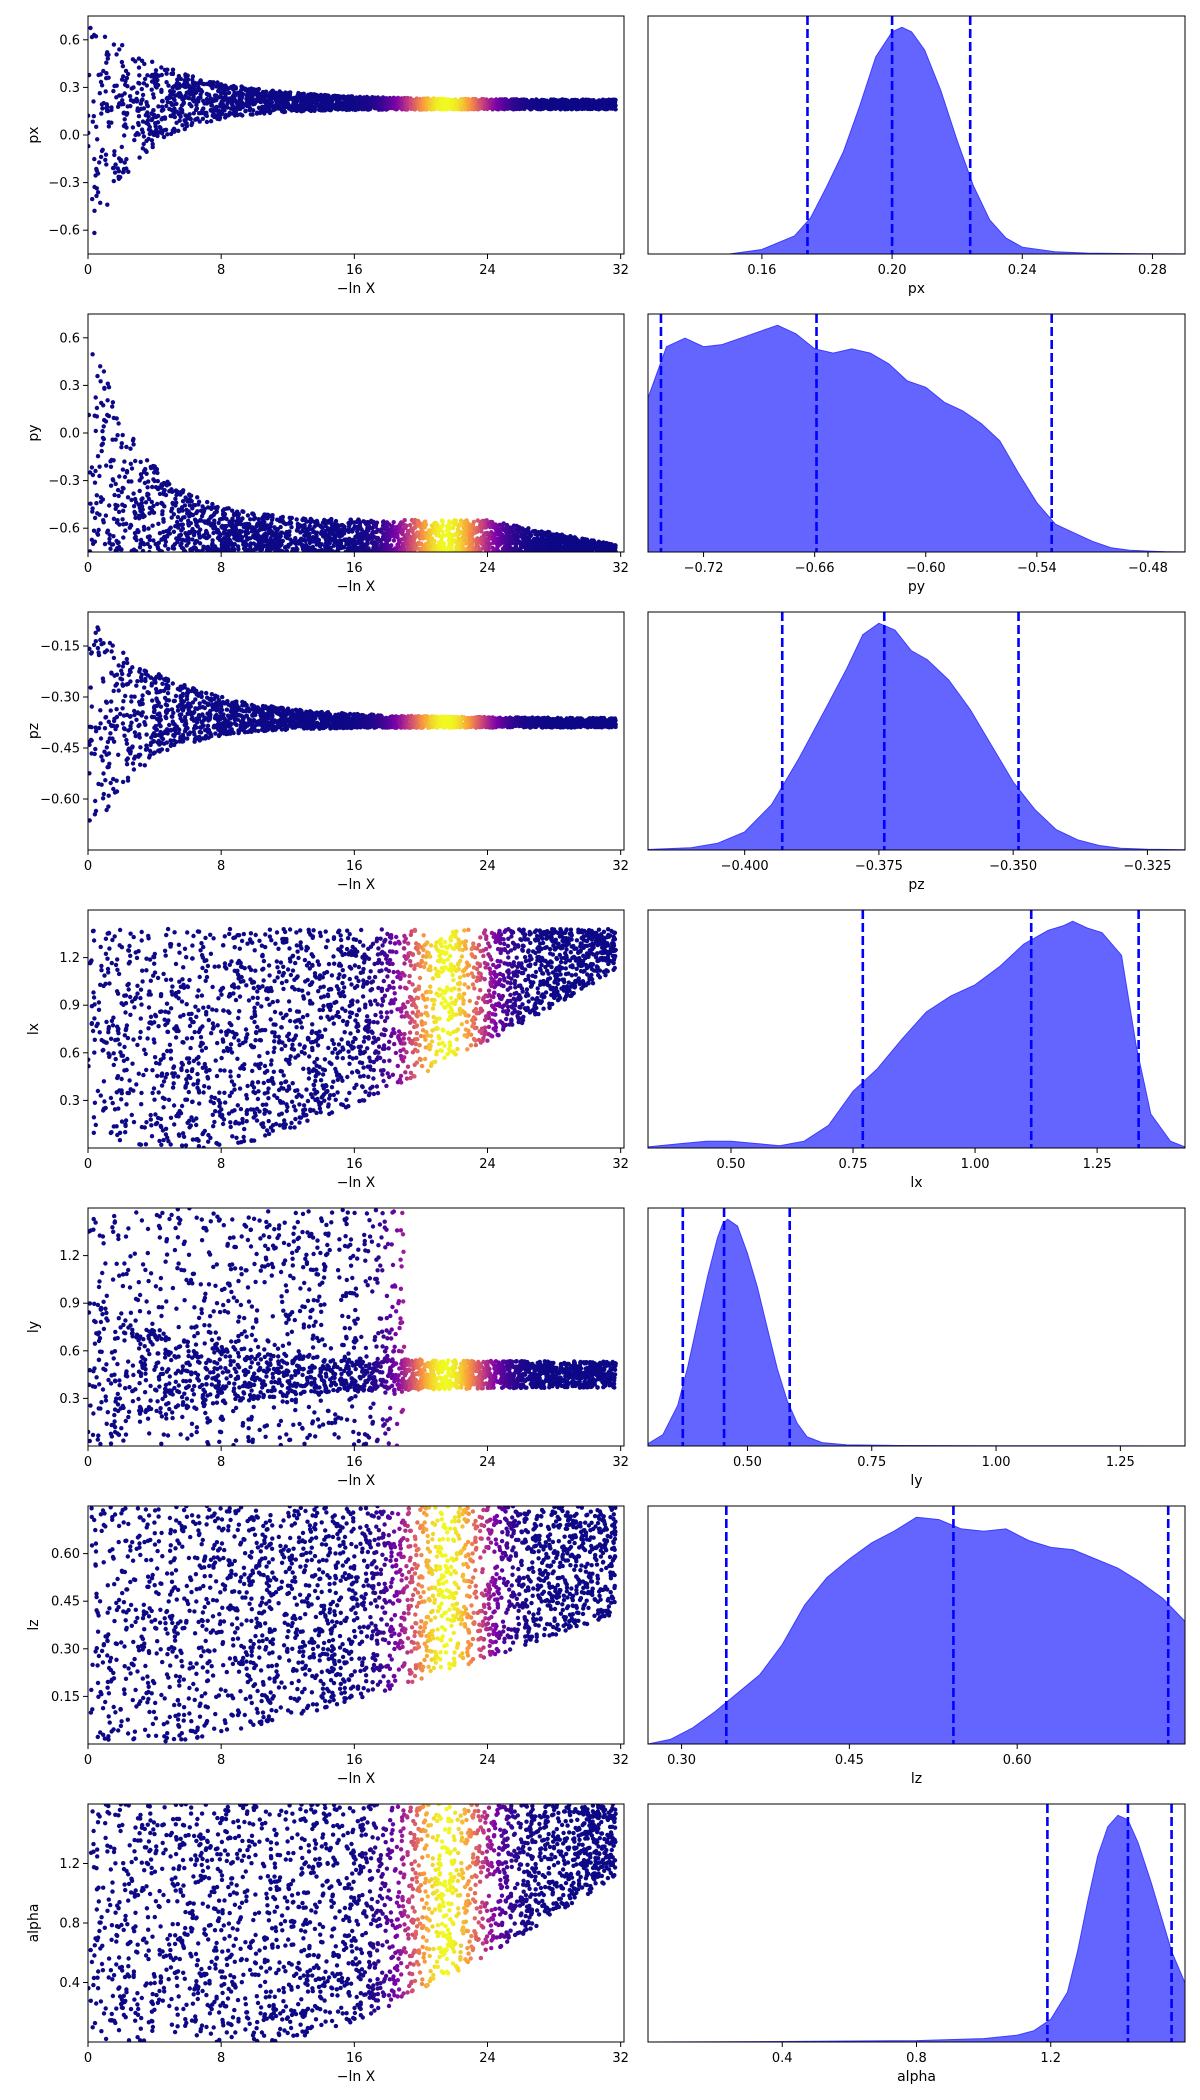 The width and height of the screenshot is (1200, 2100). I want to click on y-tick-label: −0.6, so click(64, 231).